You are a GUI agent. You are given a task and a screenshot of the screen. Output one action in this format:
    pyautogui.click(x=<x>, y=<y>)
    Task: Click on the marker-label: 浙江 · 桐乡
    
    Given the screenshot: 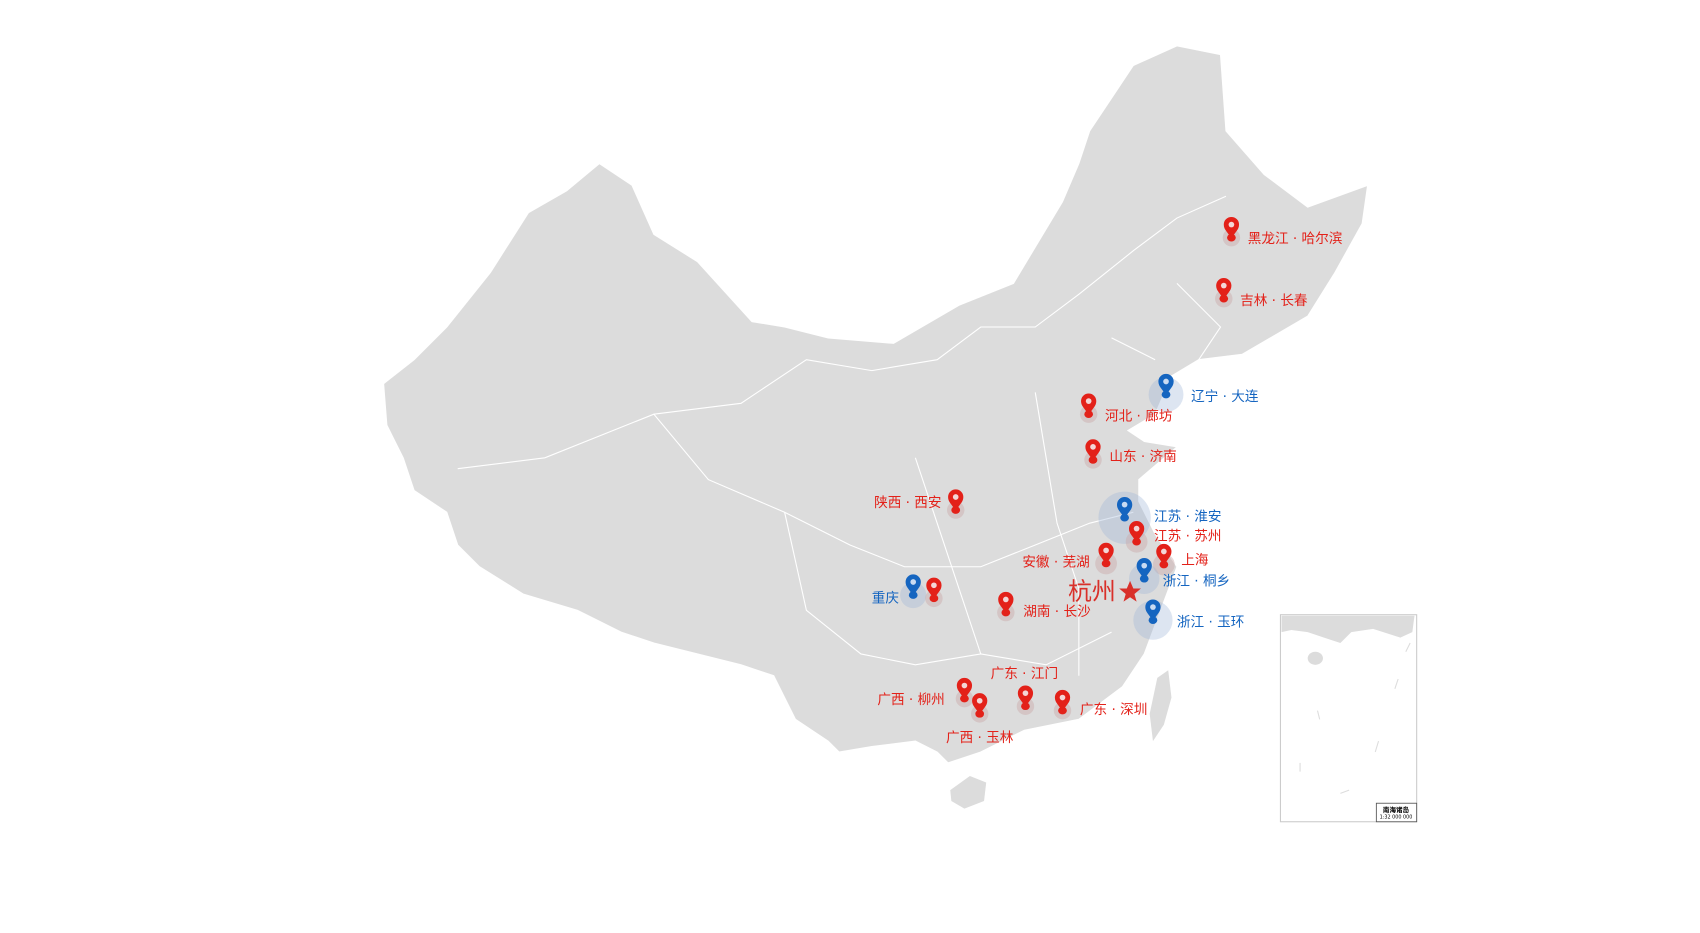 What is the action you would take?
    pyautogui.click(x=1196, y=581)
    